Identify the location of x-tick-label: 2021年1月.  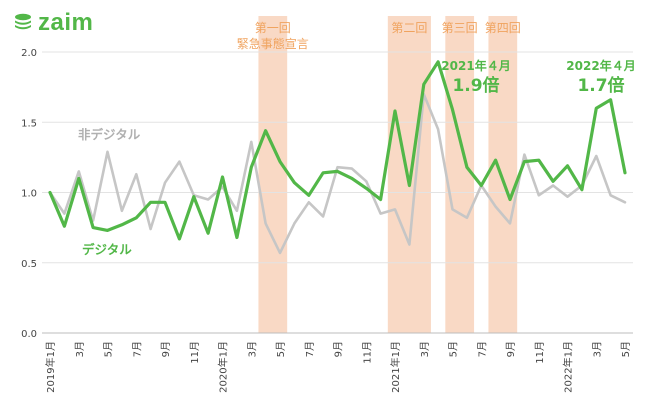
(395, 367).